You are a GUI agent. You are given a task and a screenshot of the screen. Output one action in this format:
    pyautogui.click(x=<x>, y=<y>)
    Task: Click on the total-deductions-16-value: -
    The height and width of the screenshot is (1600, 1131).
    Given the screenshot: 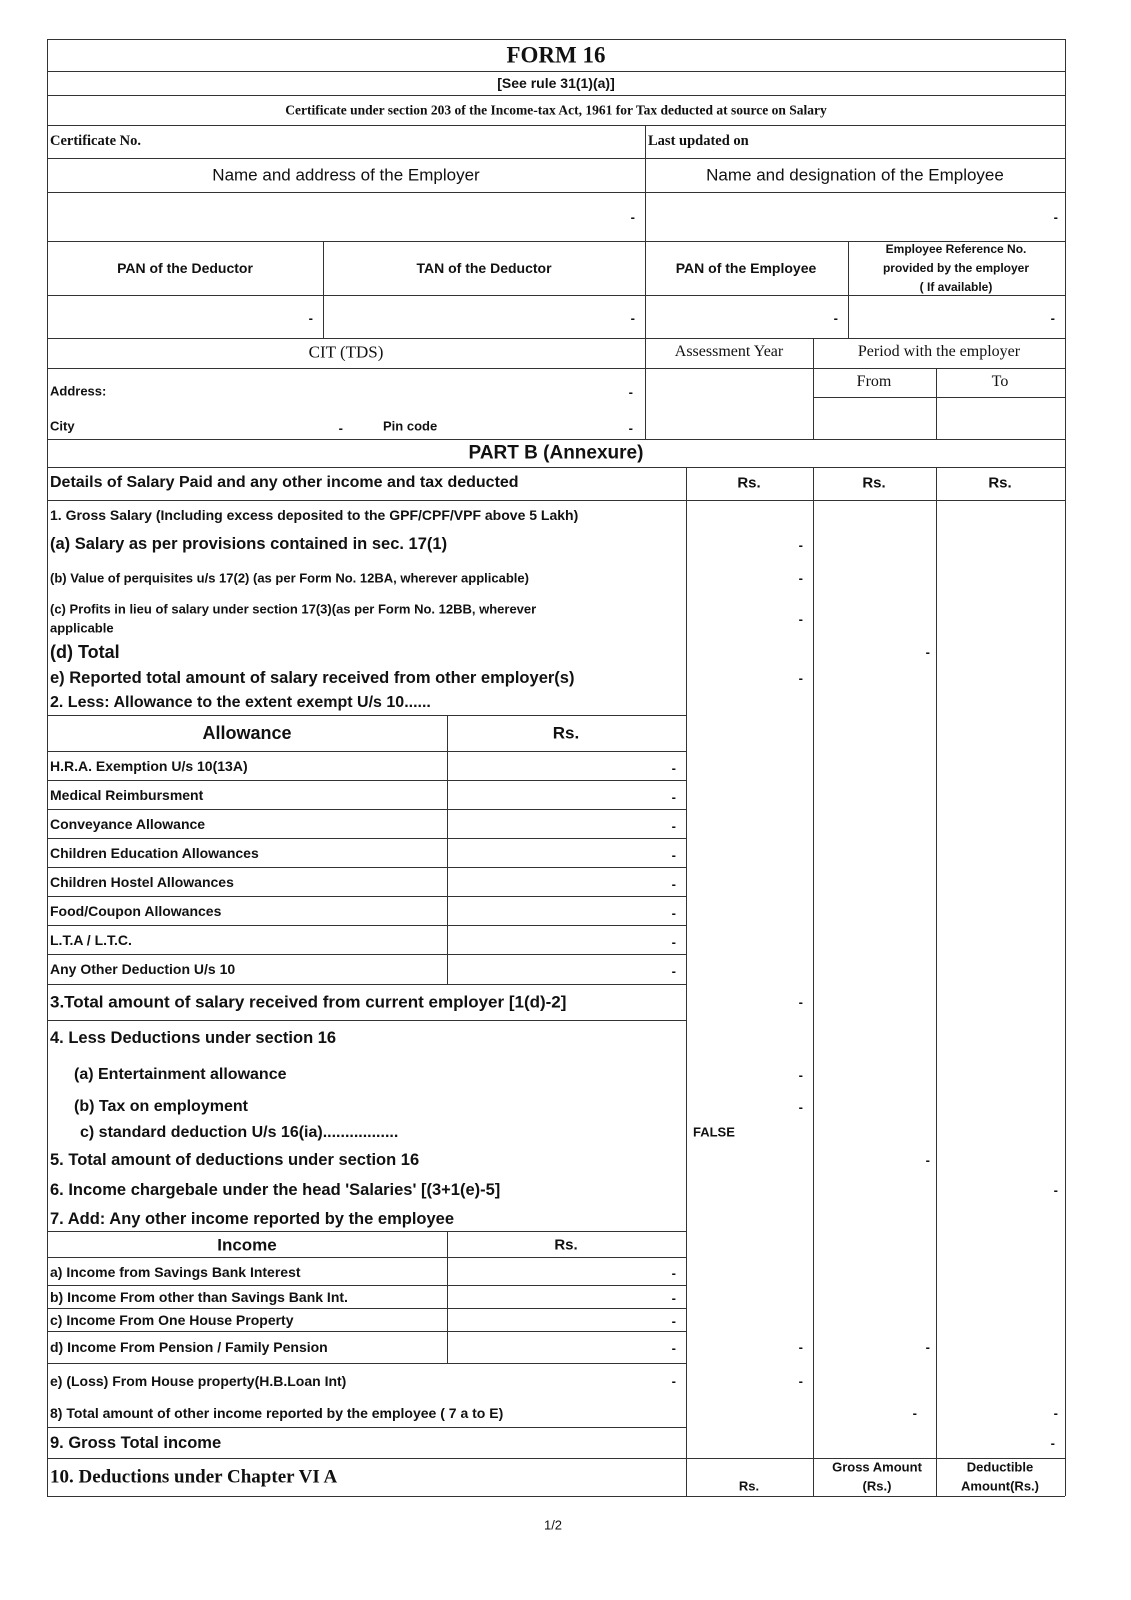 What is the action you would take?
    pyautogui.click(x=927, y=1160)
    